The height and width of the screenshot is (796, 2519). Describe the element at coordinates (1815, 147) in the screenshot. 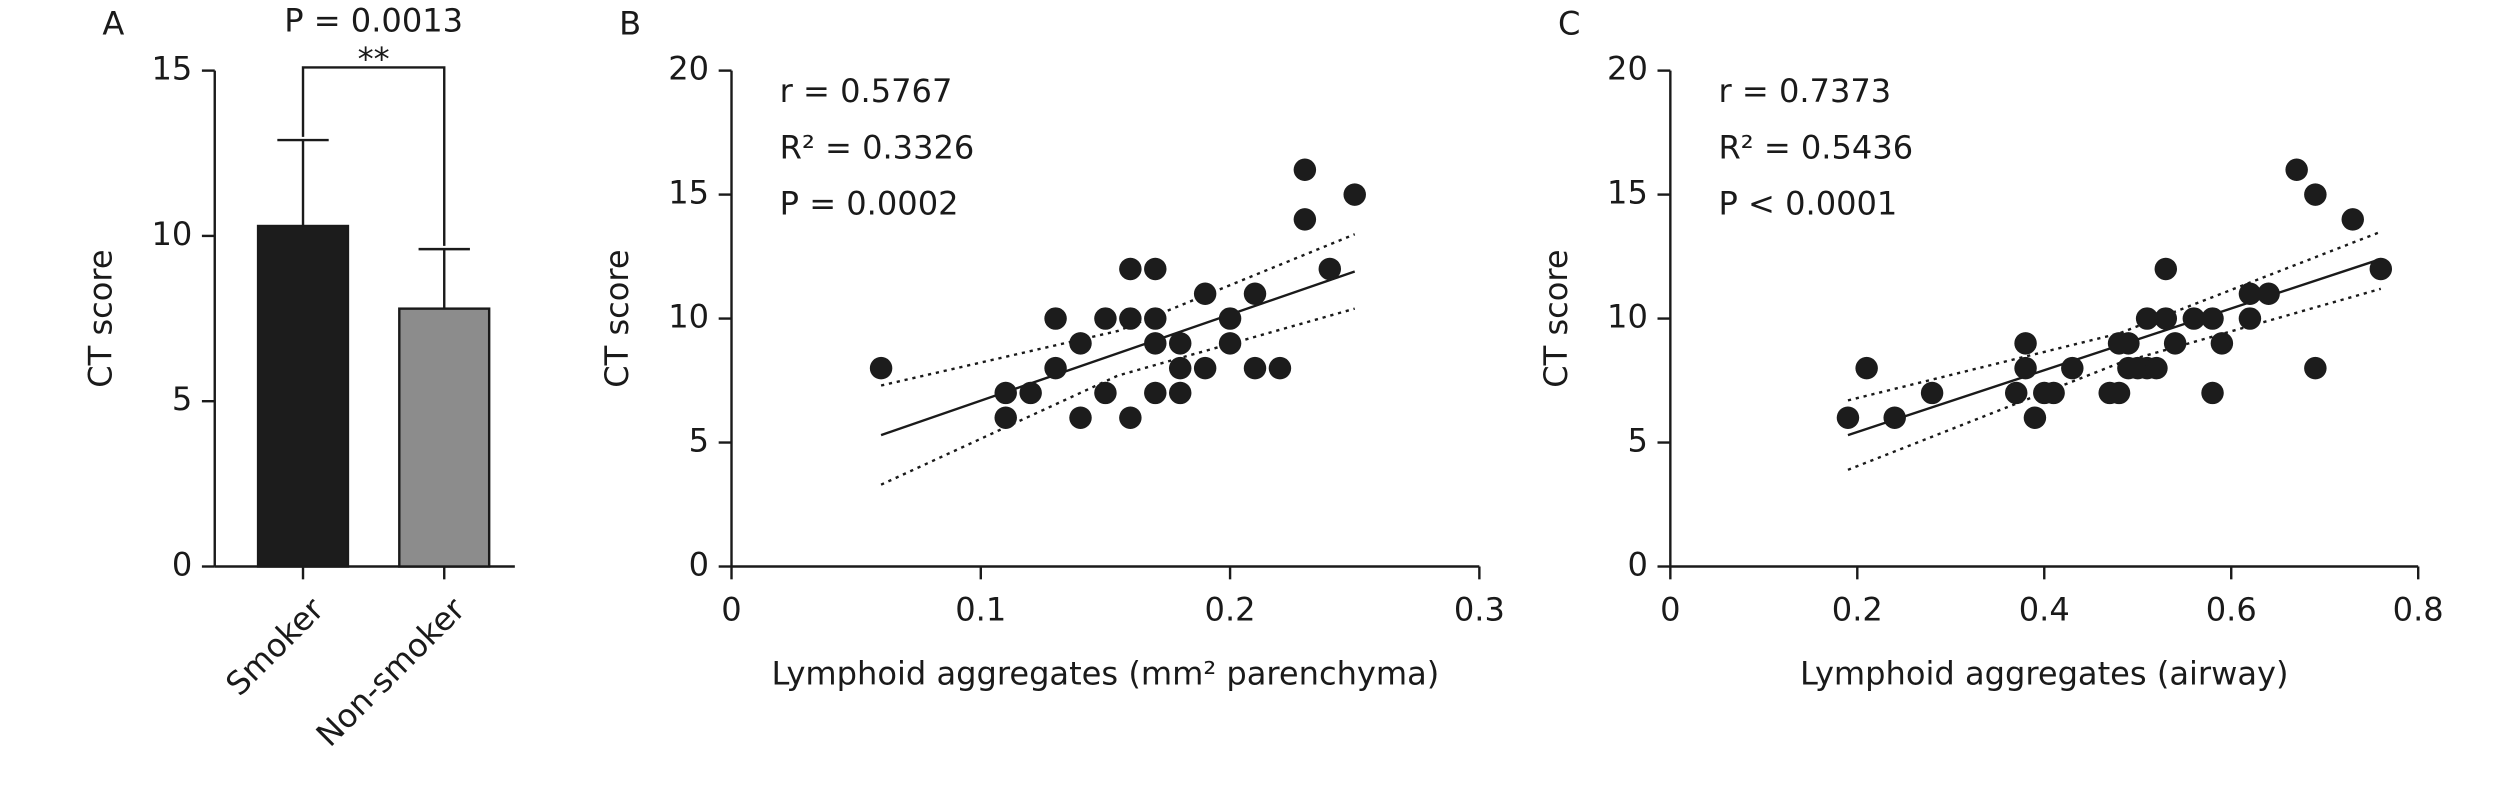

I see `stat-text: R² = 0.5436` at that location.